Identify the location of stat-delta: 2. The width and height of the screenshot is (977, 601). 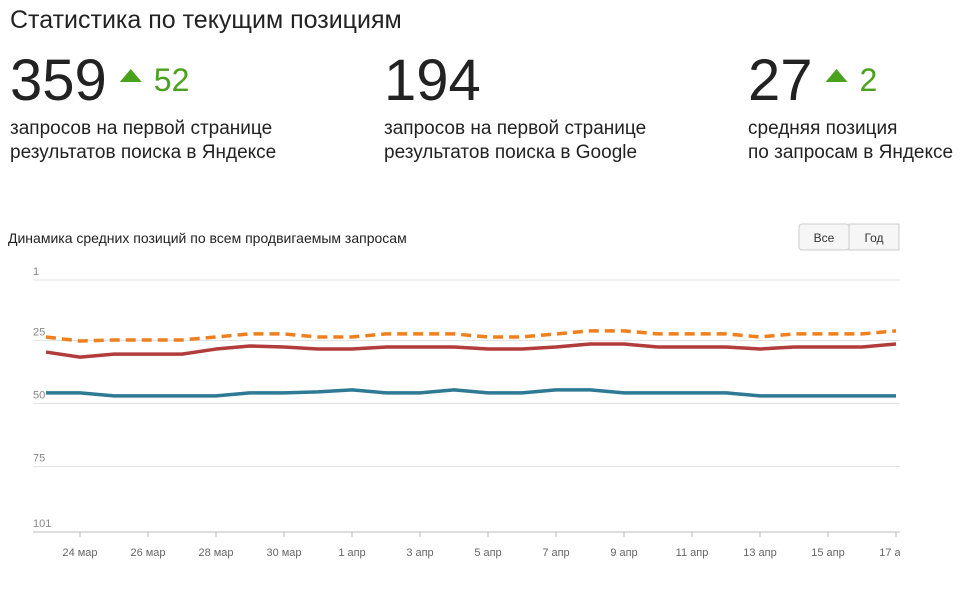
(869, 80).